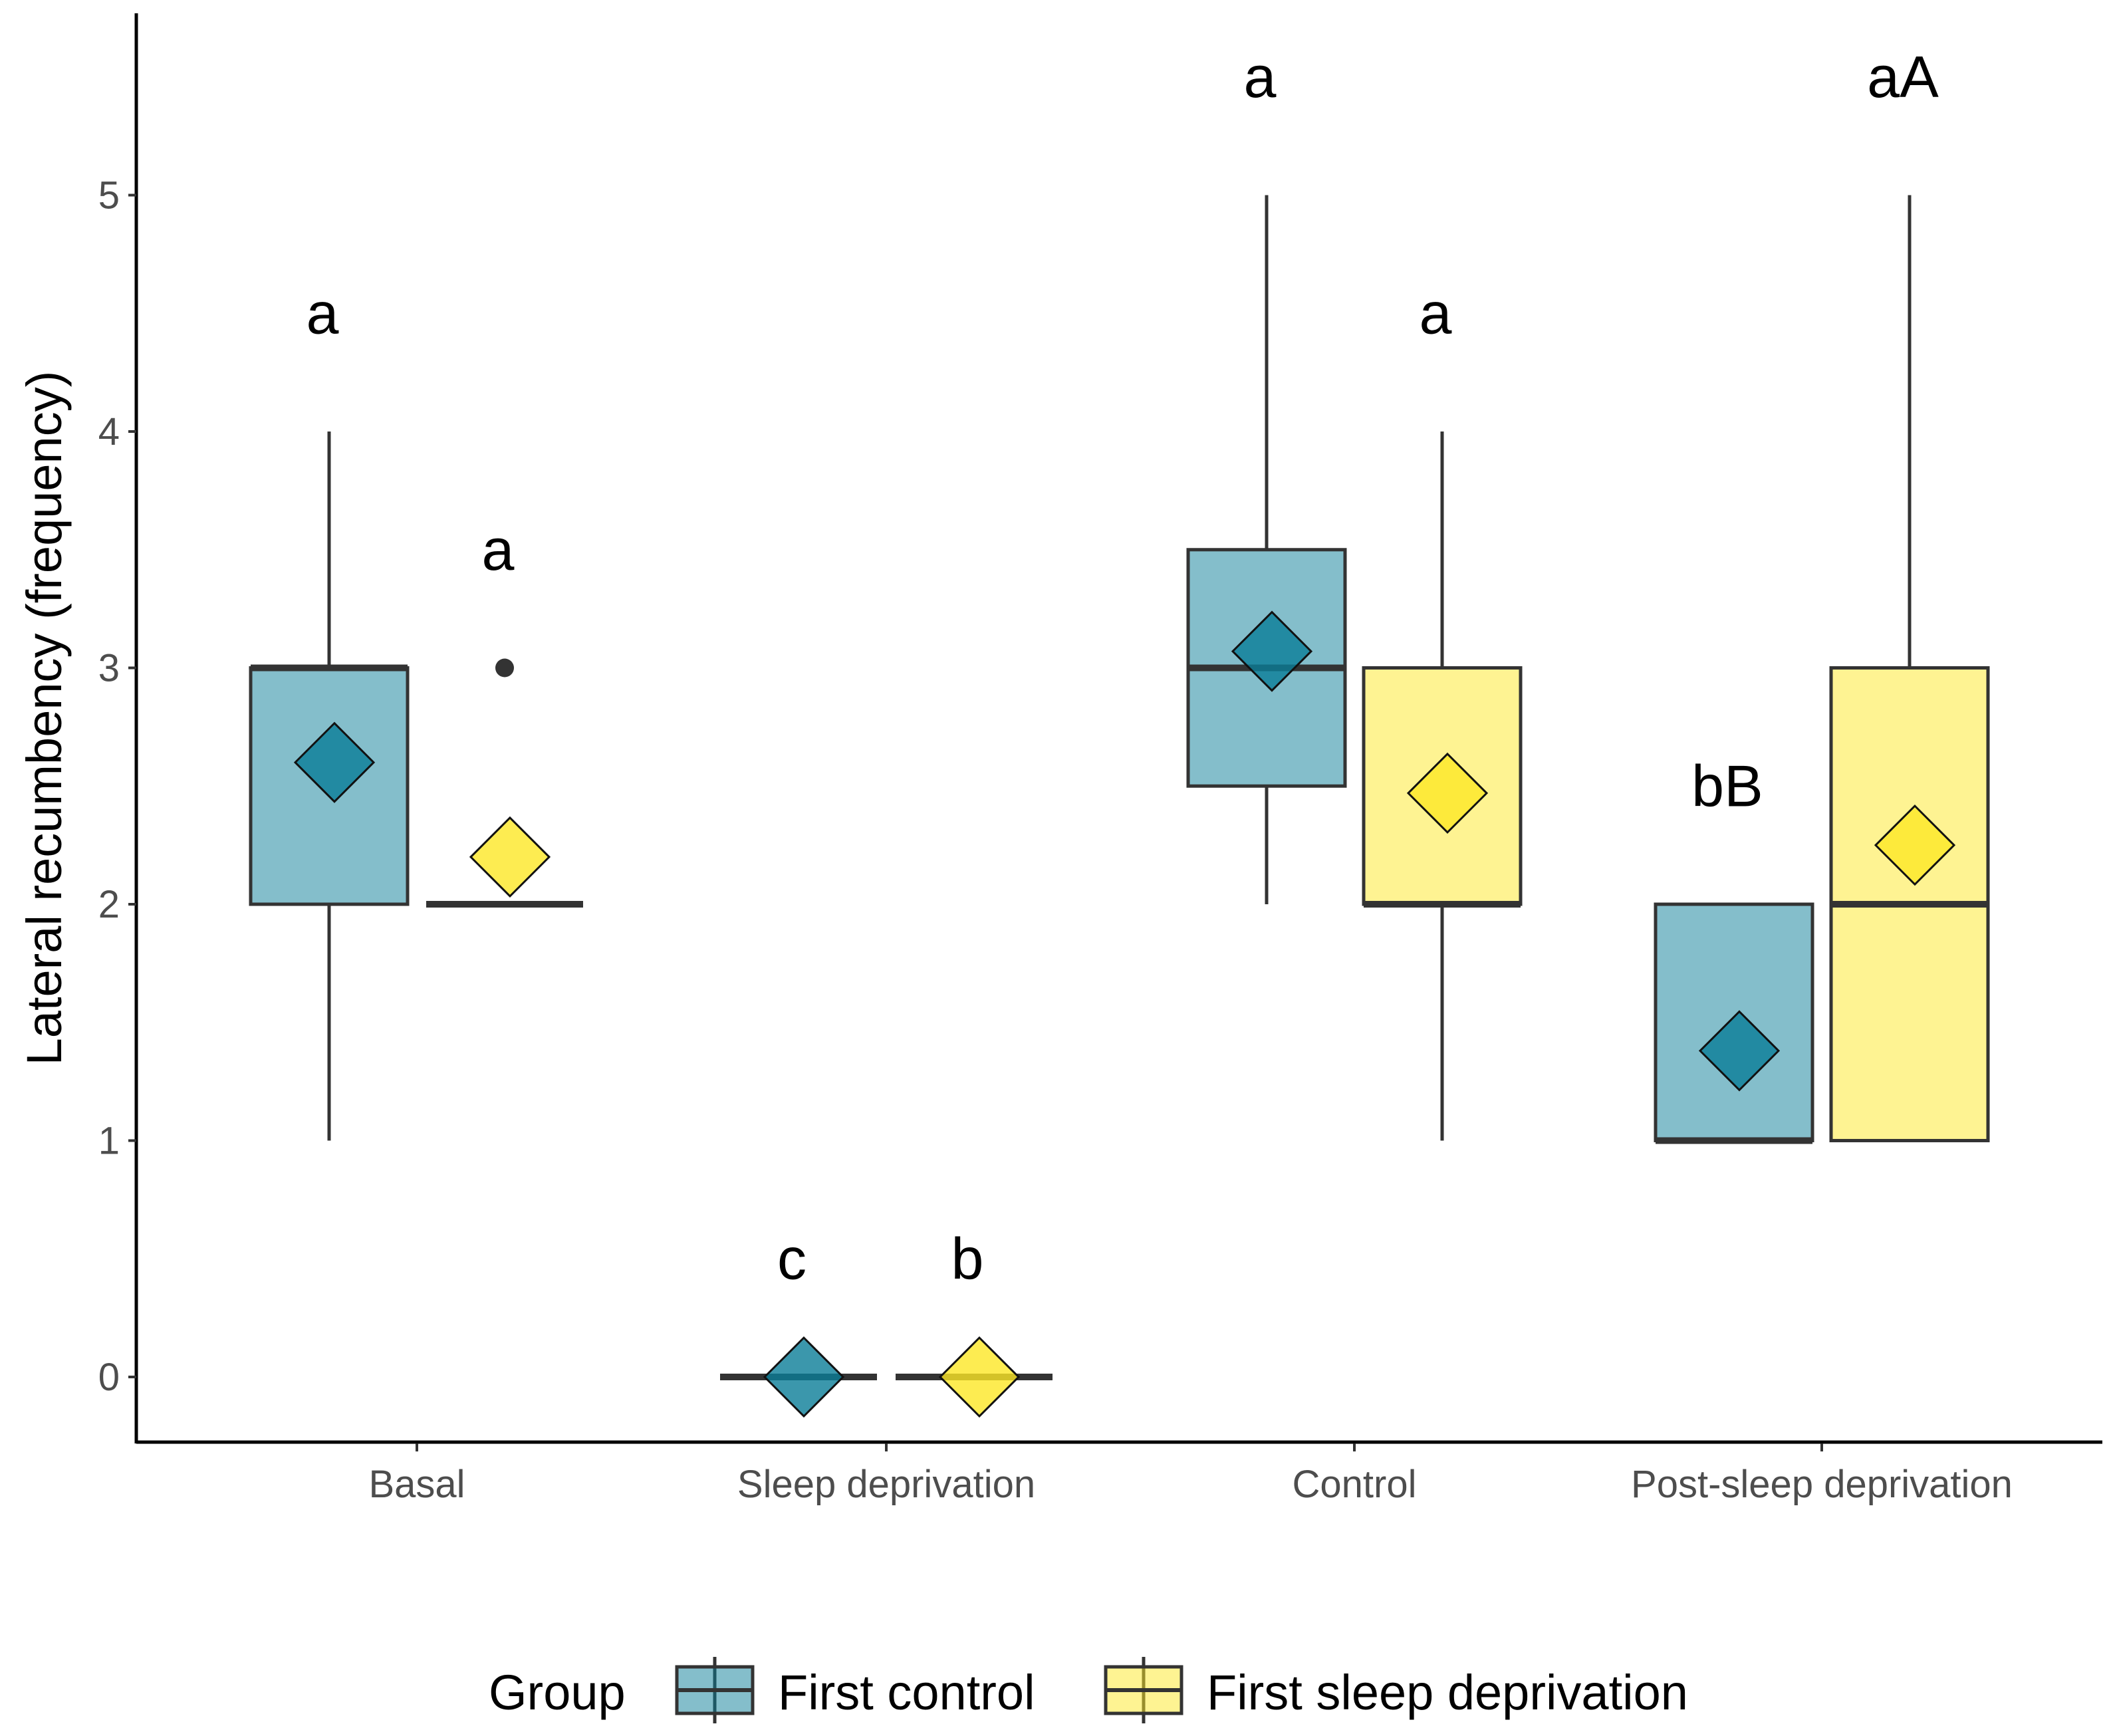  What do you see at coordinates (792, 1258) in the screenshot?
I see `significance-letter: c` at bounding box center [792, 1258].